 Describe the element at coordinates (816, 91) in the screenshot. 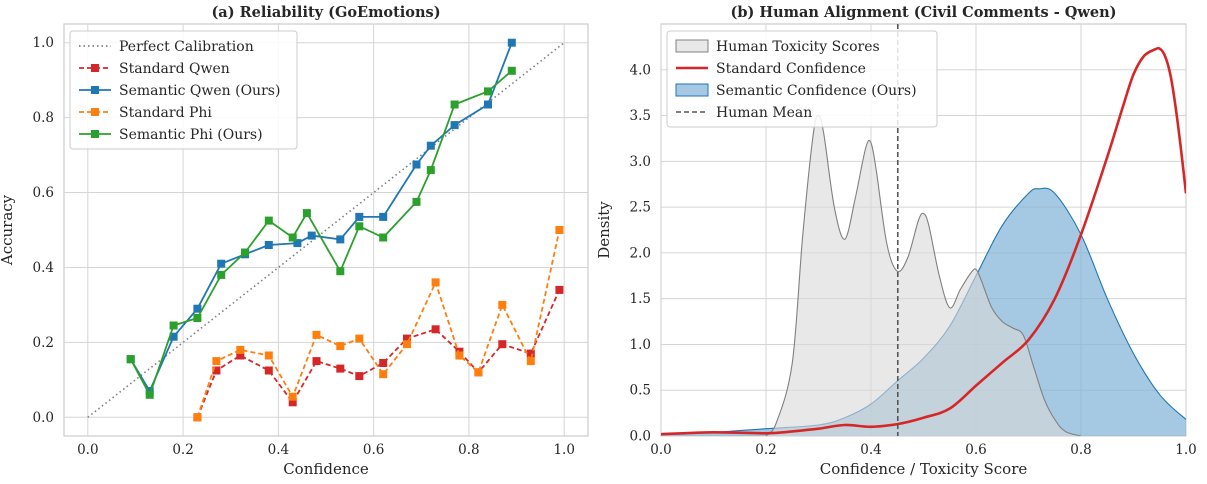

I see `legend-label: Semantic Confidence (Ours)` at that location.